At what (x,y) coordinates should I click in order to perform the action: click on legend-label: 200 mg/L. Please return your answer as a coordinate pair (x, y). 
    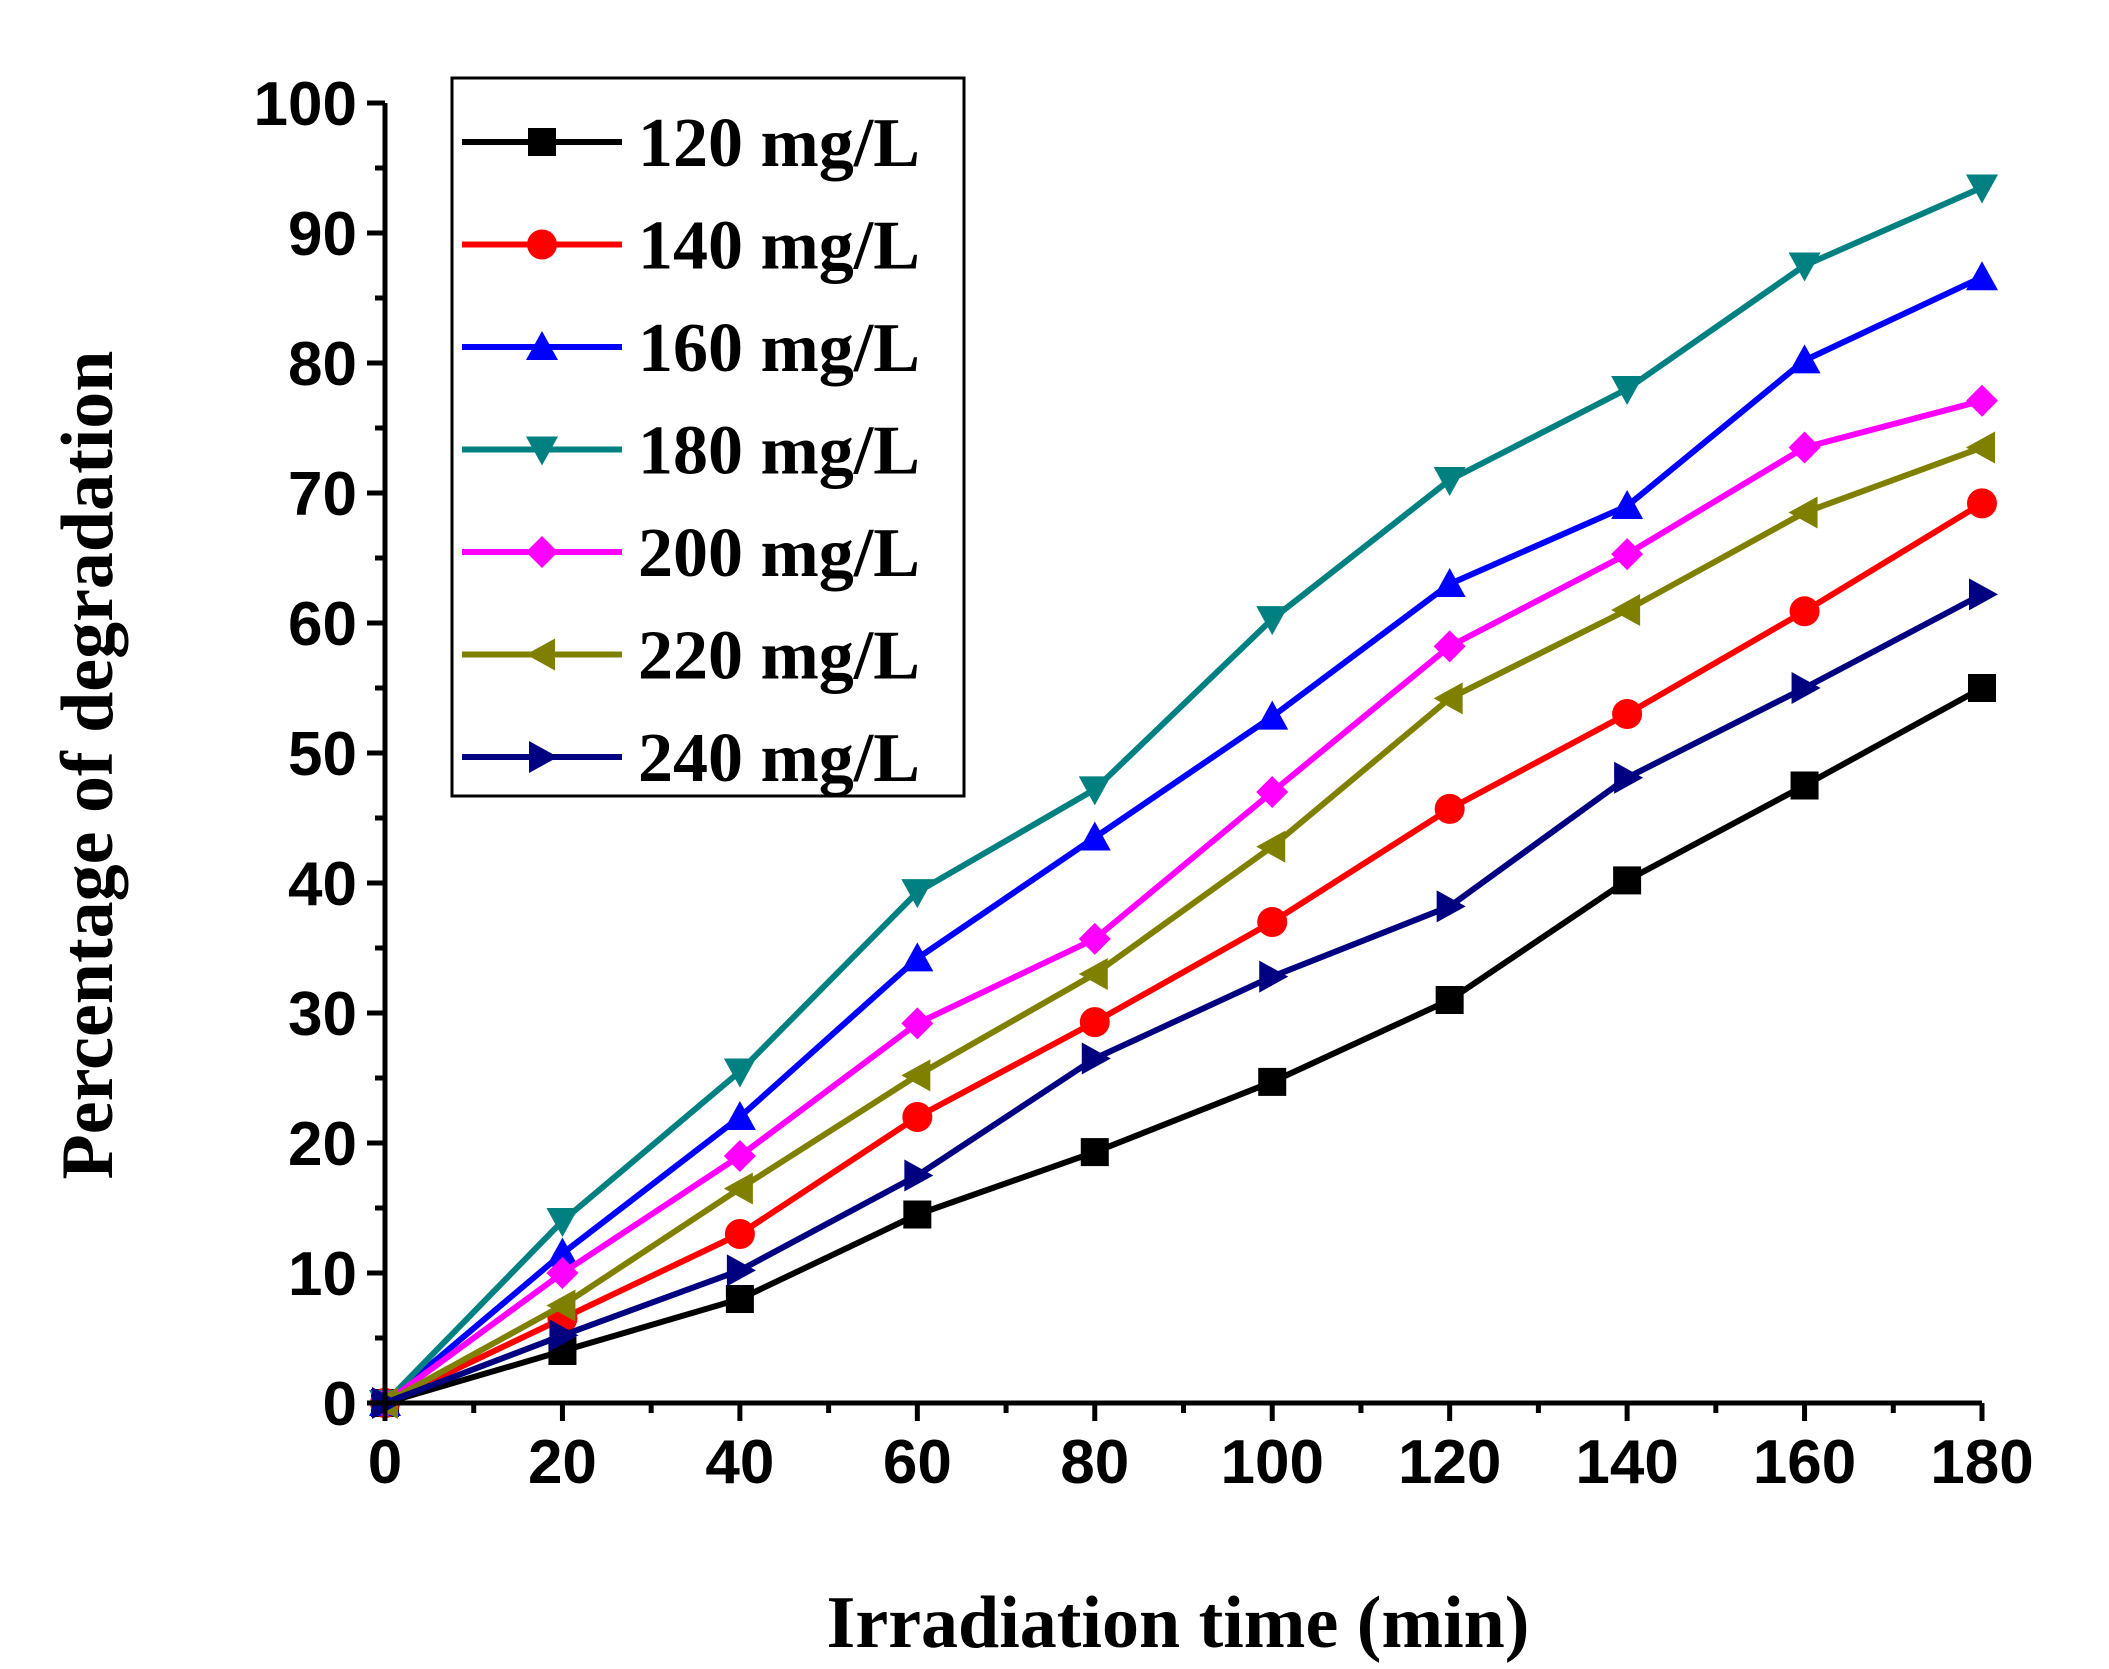
    Looking at the image, I should click on (779, 553).